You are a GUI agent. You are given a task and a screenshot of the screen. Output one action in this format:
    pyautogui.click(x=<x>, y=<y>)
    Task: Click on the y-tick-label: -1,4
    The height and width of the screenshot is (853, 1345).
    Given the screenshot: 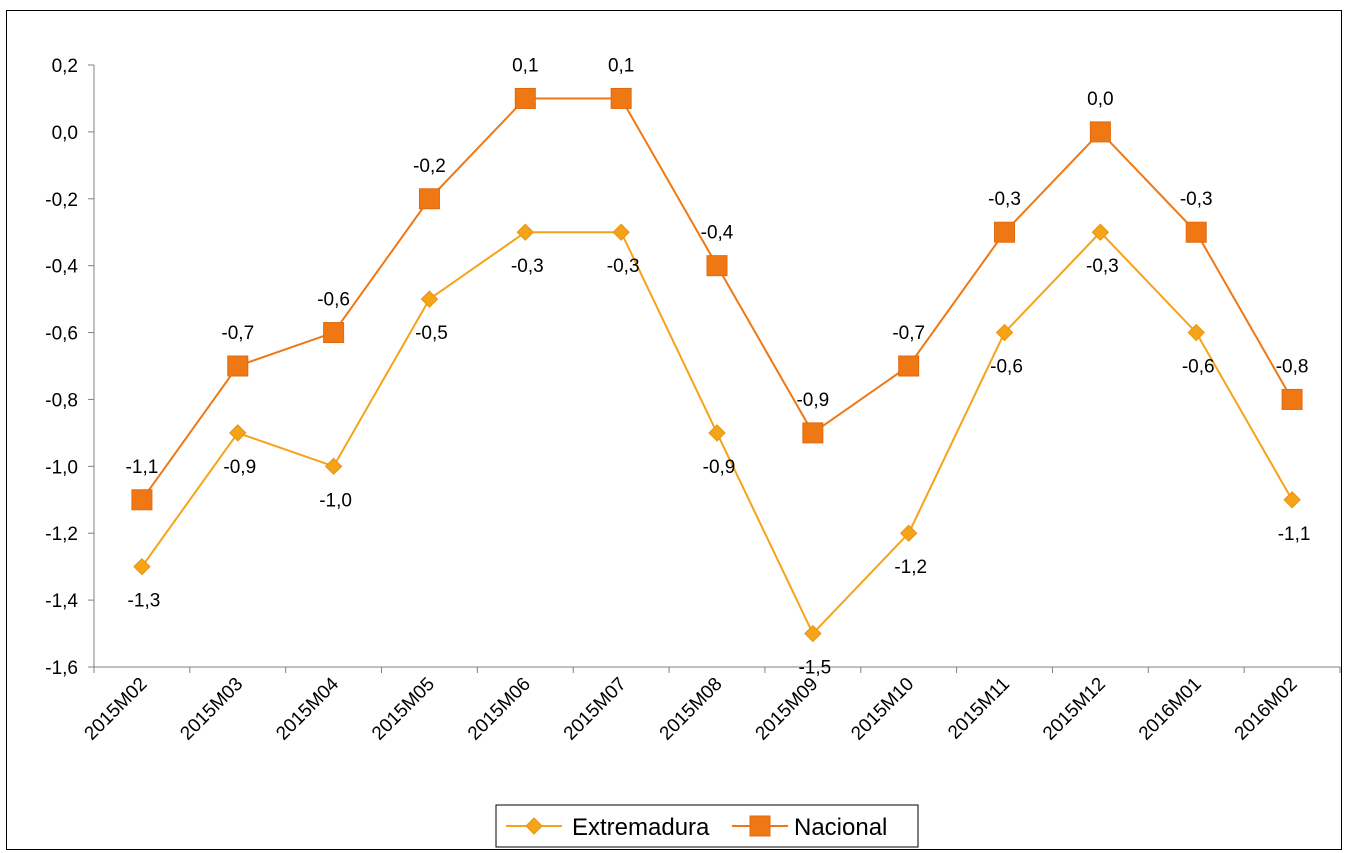 What is the action you would take?
    pyautogui.click(x=61, y=601)
    